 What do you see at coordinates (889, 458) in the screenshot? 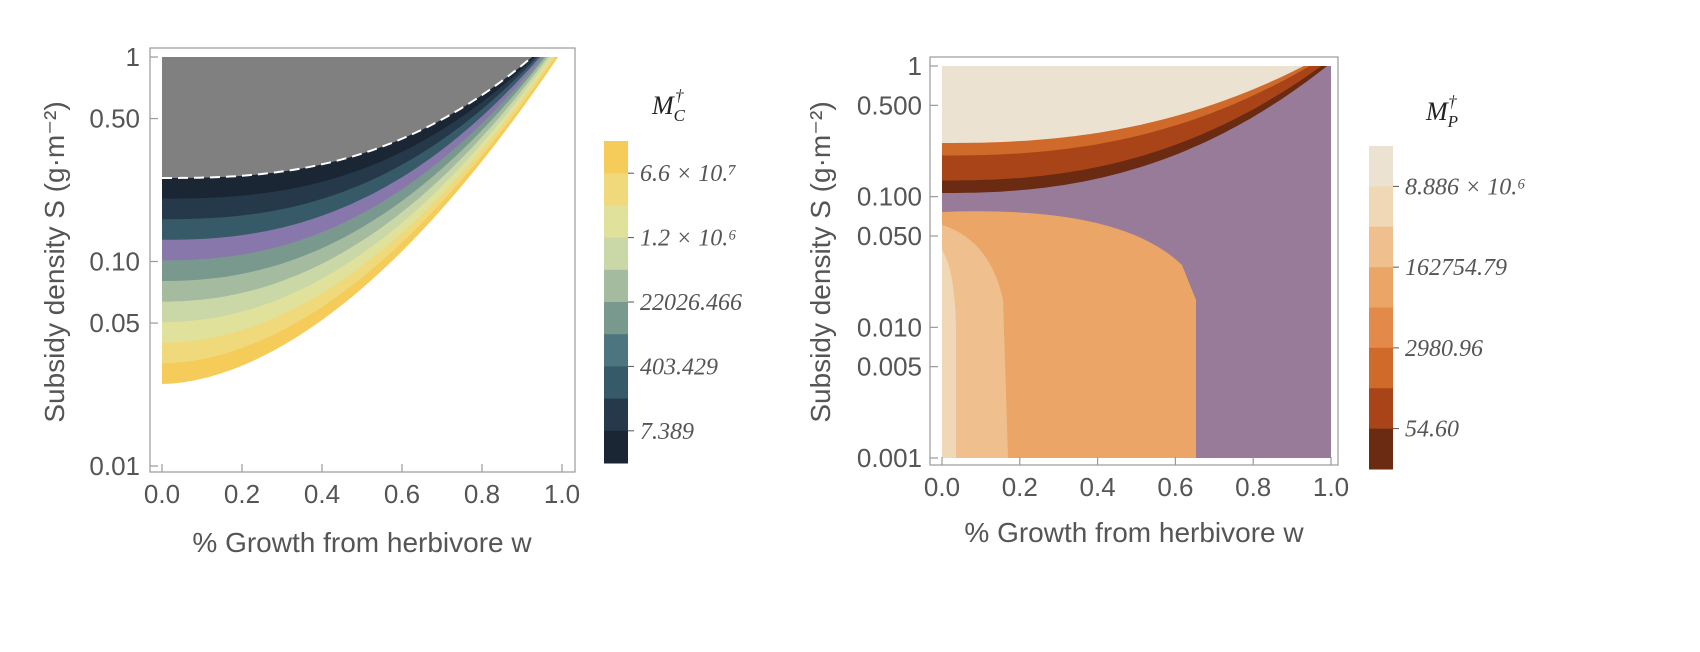
I see `y-tick-label: 0.001` at bounding box center [889, 458].